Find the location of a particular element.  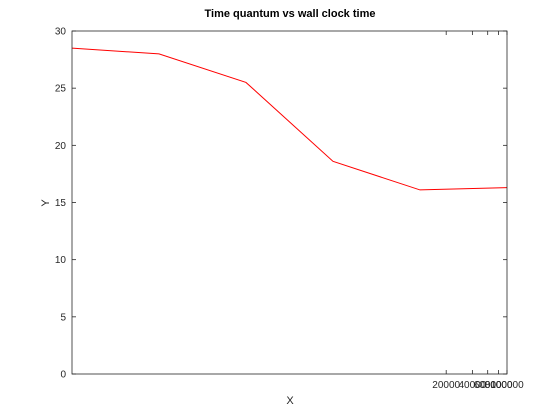

y-tick-label-1: 5 is located at coordinates (63, 317).